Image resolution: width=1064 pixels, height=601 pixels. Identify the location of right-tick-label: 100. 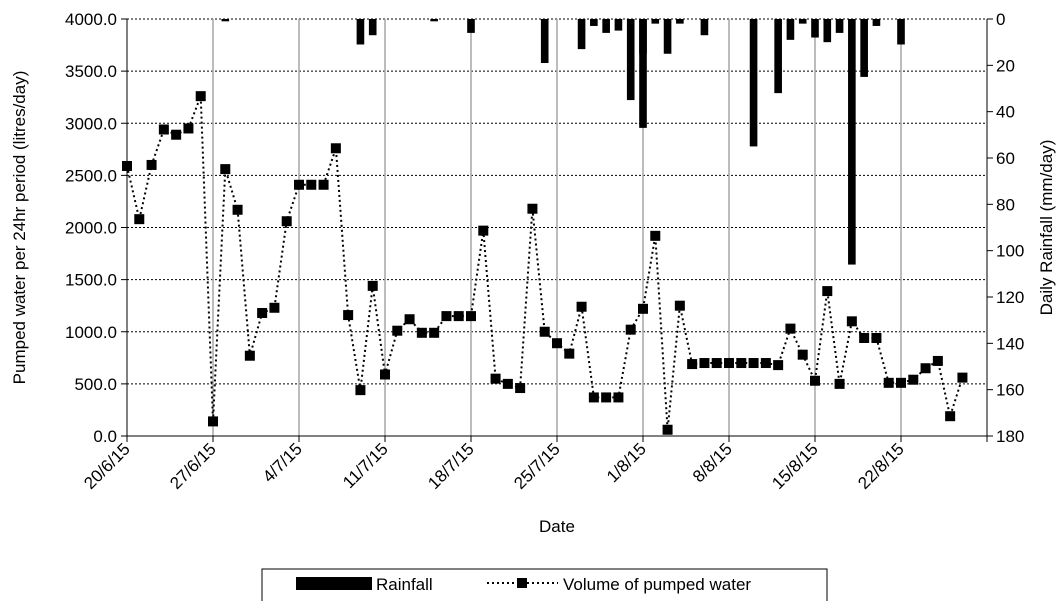
(1010, 251).